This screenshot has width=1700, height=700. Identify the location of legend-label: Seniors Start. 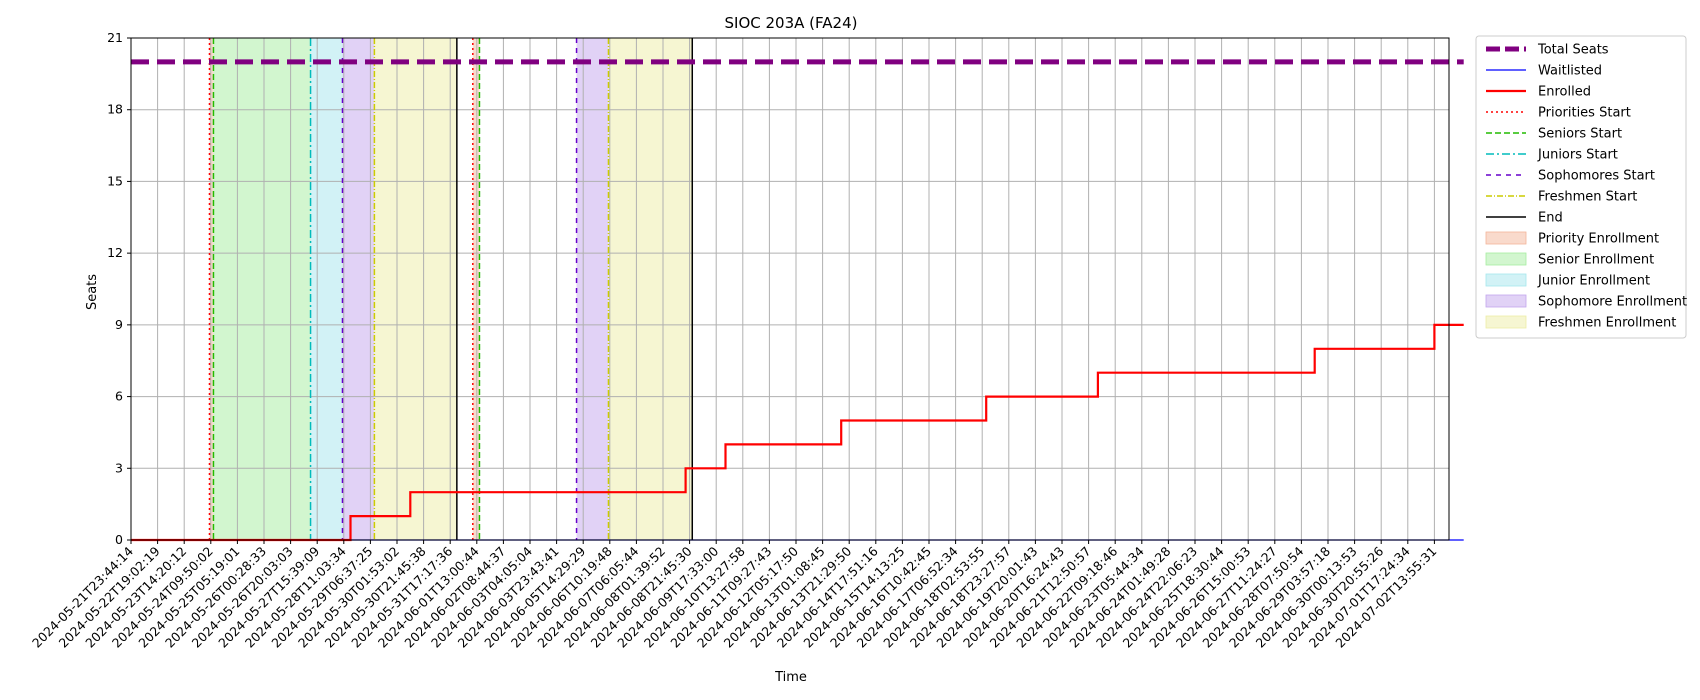
(1580, 134).